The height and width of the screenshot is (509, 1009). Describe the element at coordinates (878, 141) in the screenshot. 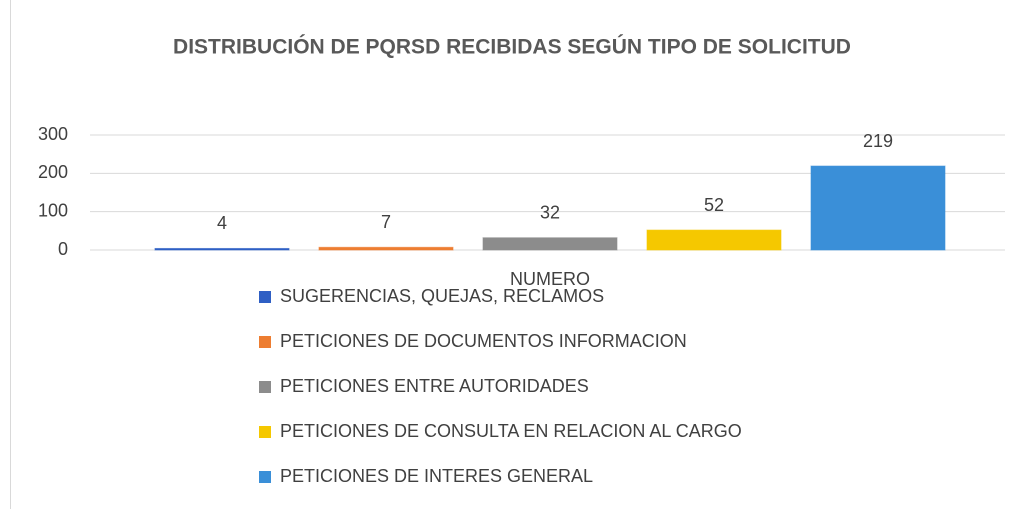

I see `data-label: 219` at that location.